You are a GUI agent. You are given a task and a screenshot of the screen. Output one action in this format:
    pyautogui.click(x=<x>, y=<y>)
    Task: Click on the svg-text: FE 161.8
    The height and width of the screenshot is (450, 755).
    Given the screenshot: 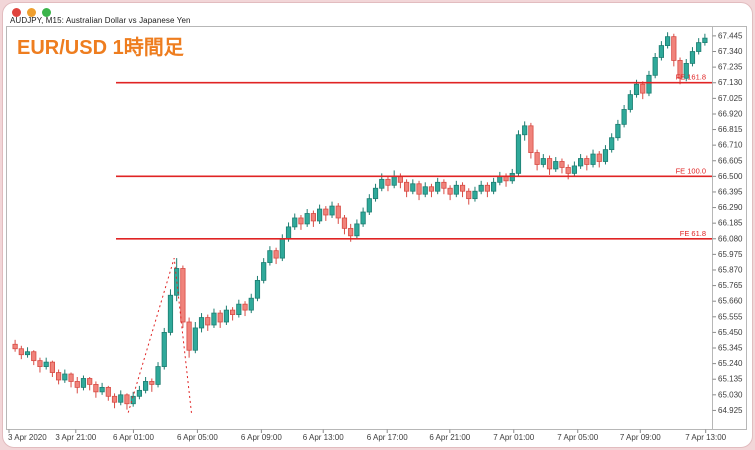 What is the action you would take?
    pyautogui.click(x=691, y=77)
    